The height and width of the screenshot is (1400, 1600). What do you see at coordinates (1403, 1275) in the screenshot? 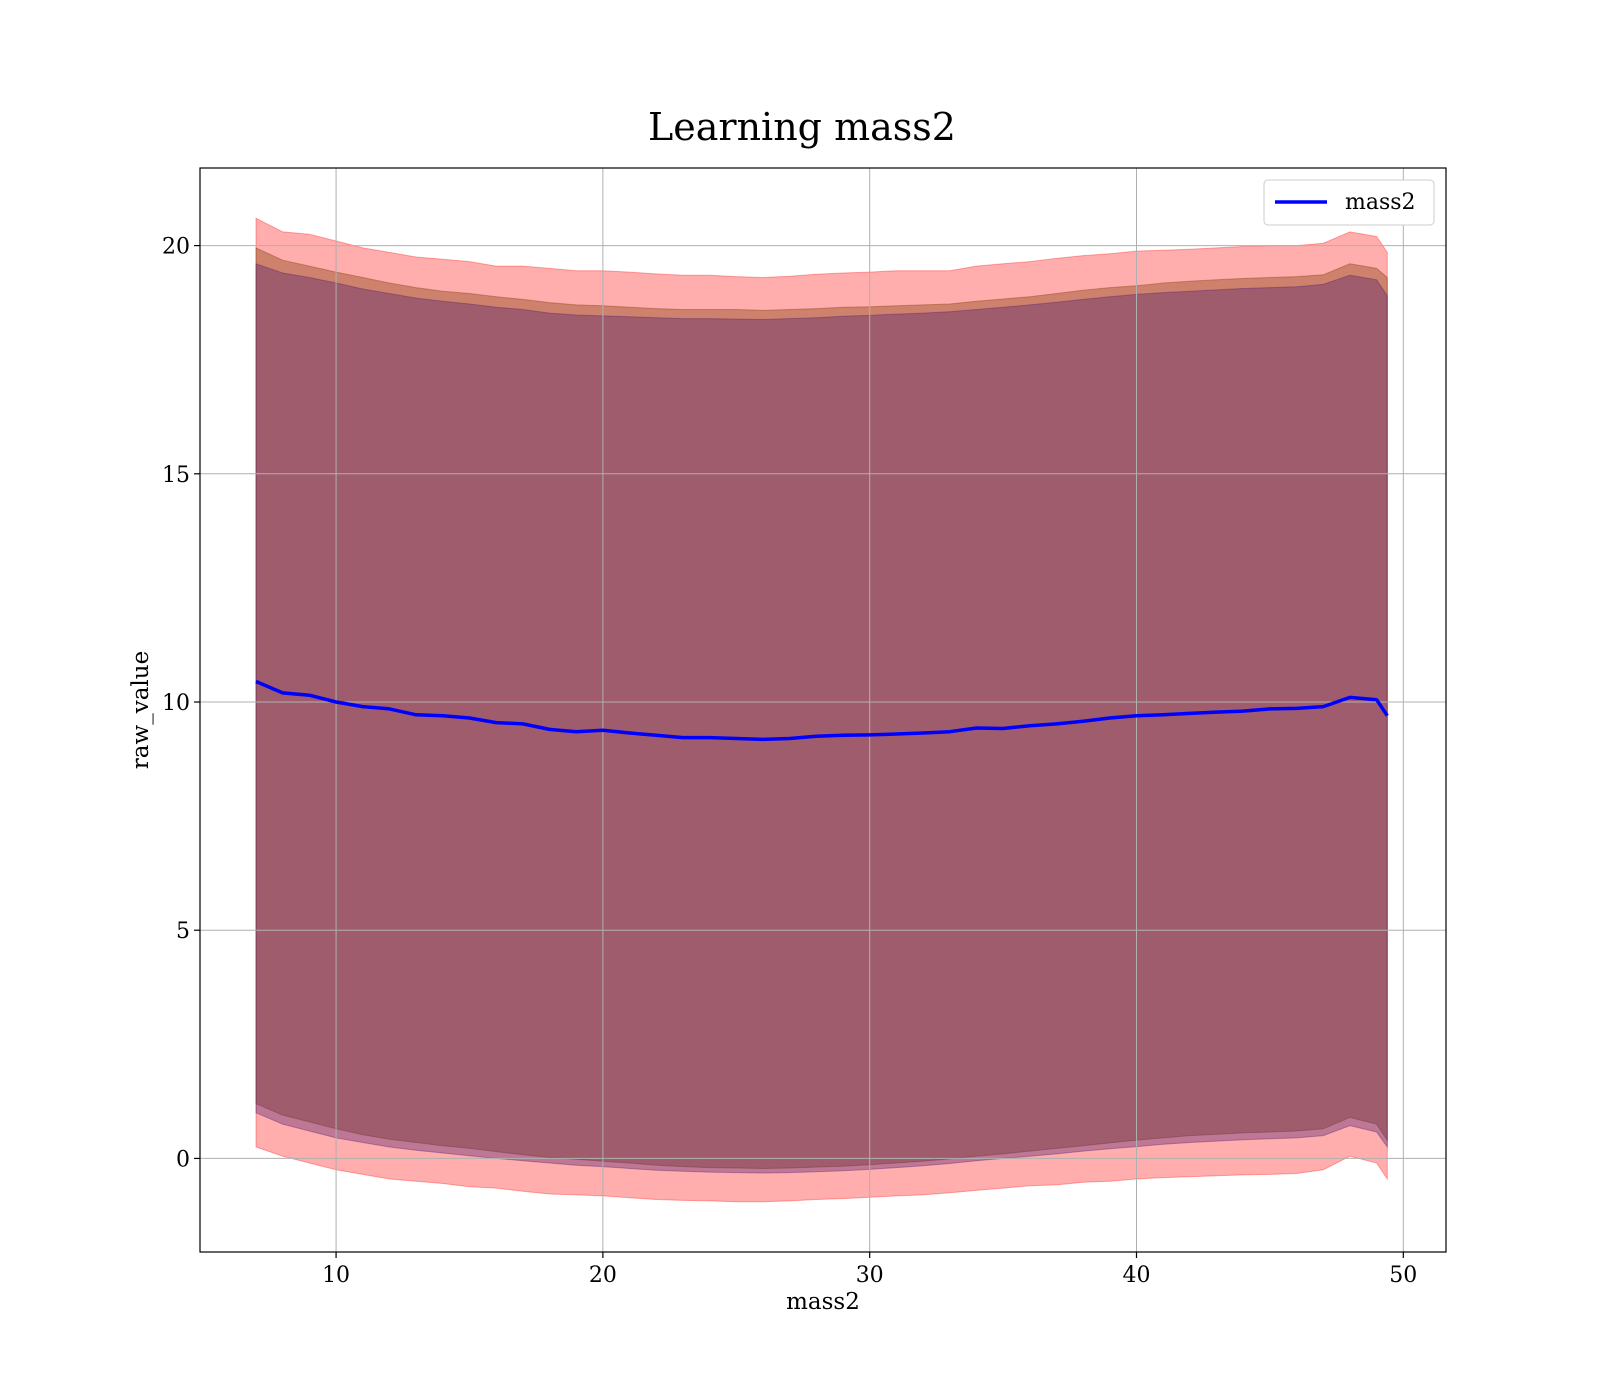
I see `x-tick-label: 50` at bounding box center [1403, 1275].